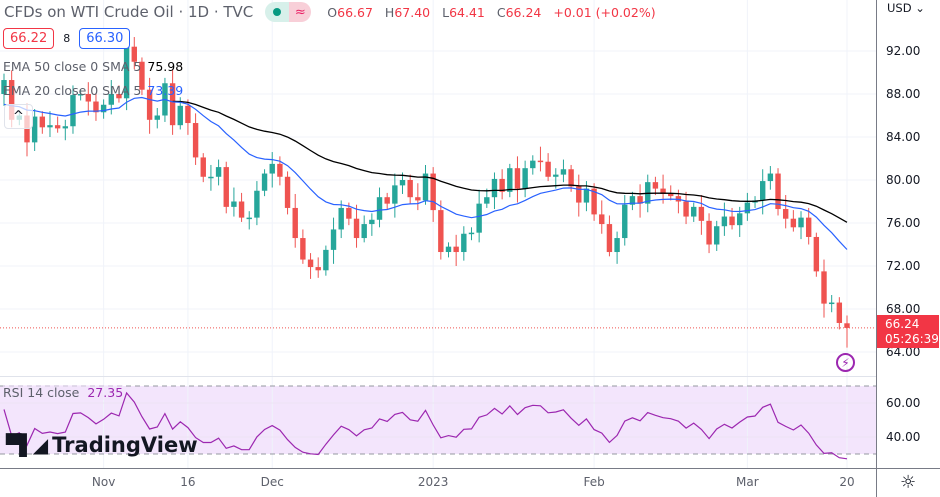  I want to click on tradingview-logo: ▀▌◢ TradingView, so click(102, 445).